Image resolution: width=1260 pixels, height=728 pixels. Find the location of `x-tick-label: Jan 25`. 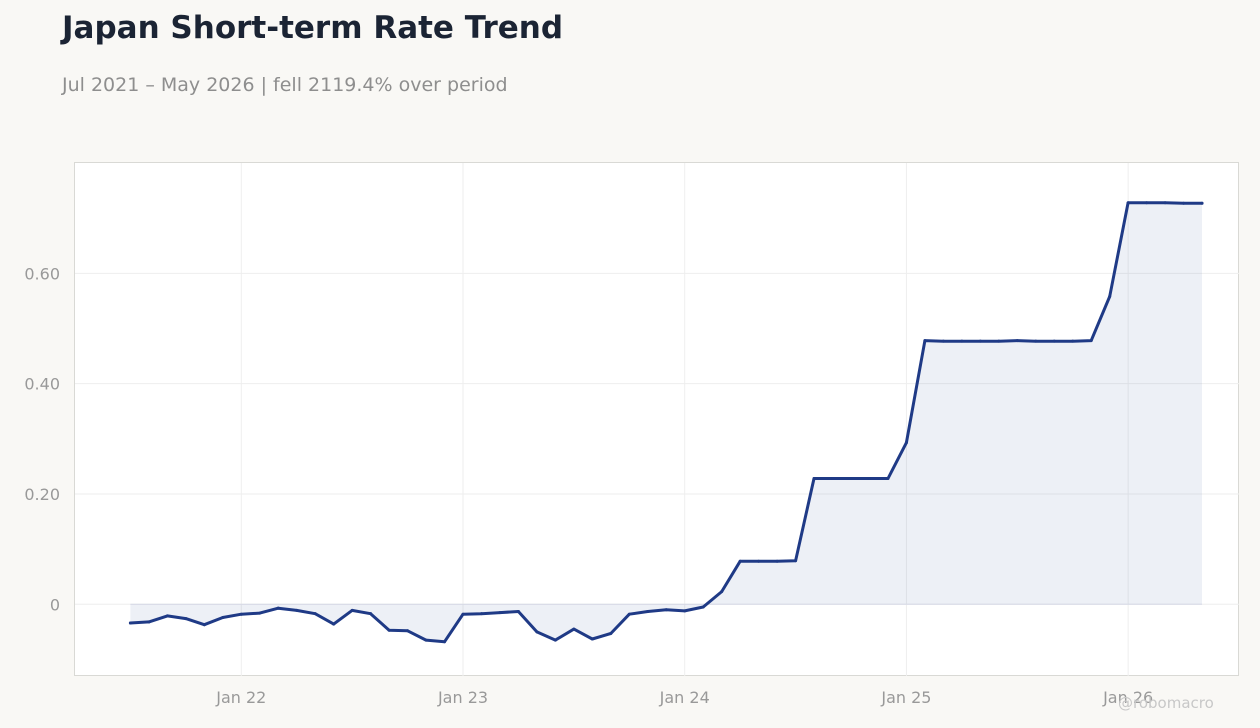

x-tick-label: Jan 25 is located at coordinates (905, 697).